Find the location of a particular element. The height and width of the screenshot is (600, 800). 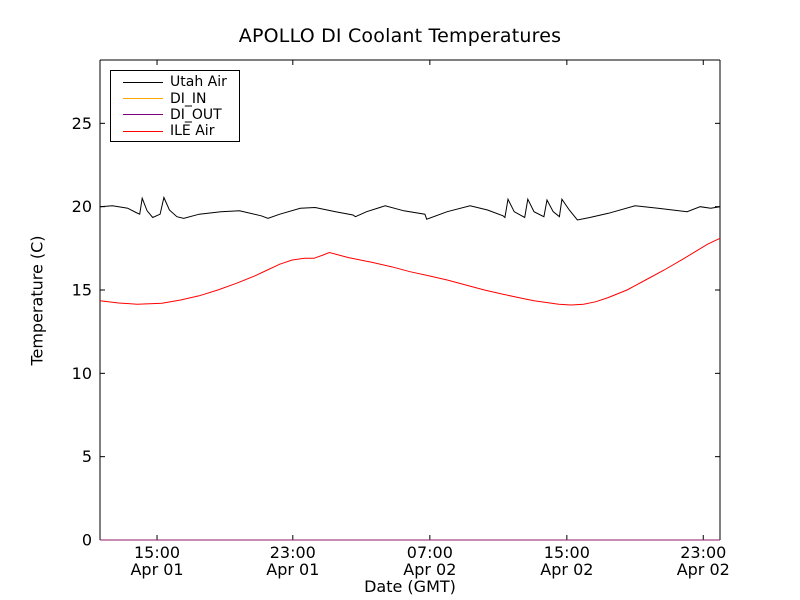

legend-item: Utah Air is located at coordinates (175, 82).